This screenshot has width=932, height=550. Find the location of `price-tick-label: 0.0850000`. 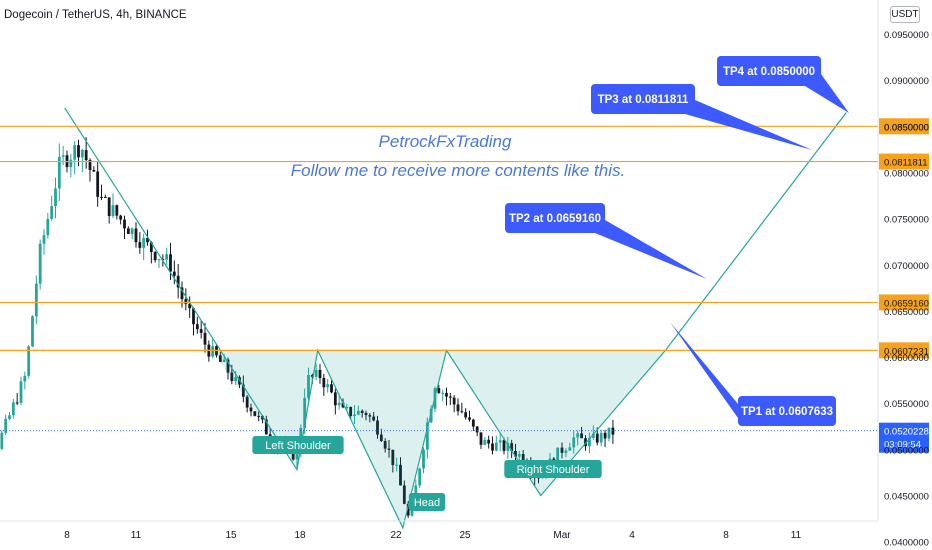

price-tick-label: 0.0850000 is located at coordinates (906, 127).